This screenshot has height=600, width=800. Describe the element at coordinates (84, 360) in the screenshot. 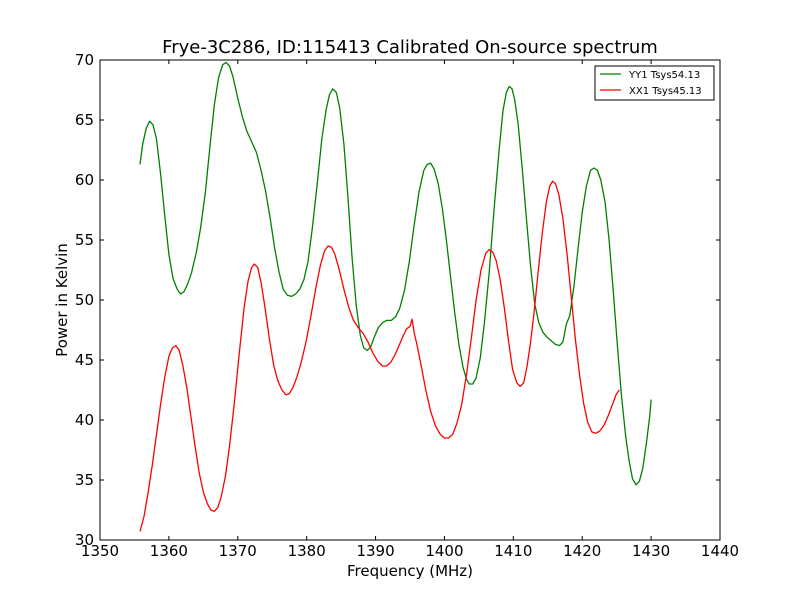

I see `y-tick-label: 45` at that location.